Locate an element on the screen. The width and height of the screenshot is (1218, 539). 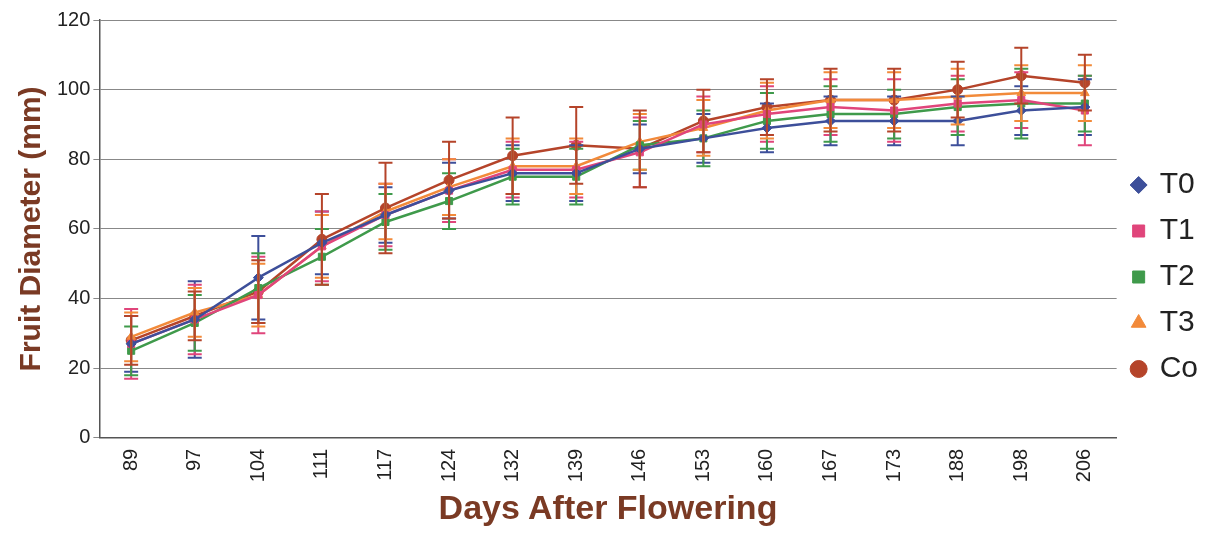
legend-label: T1 is located at coordinates (1177, 229).